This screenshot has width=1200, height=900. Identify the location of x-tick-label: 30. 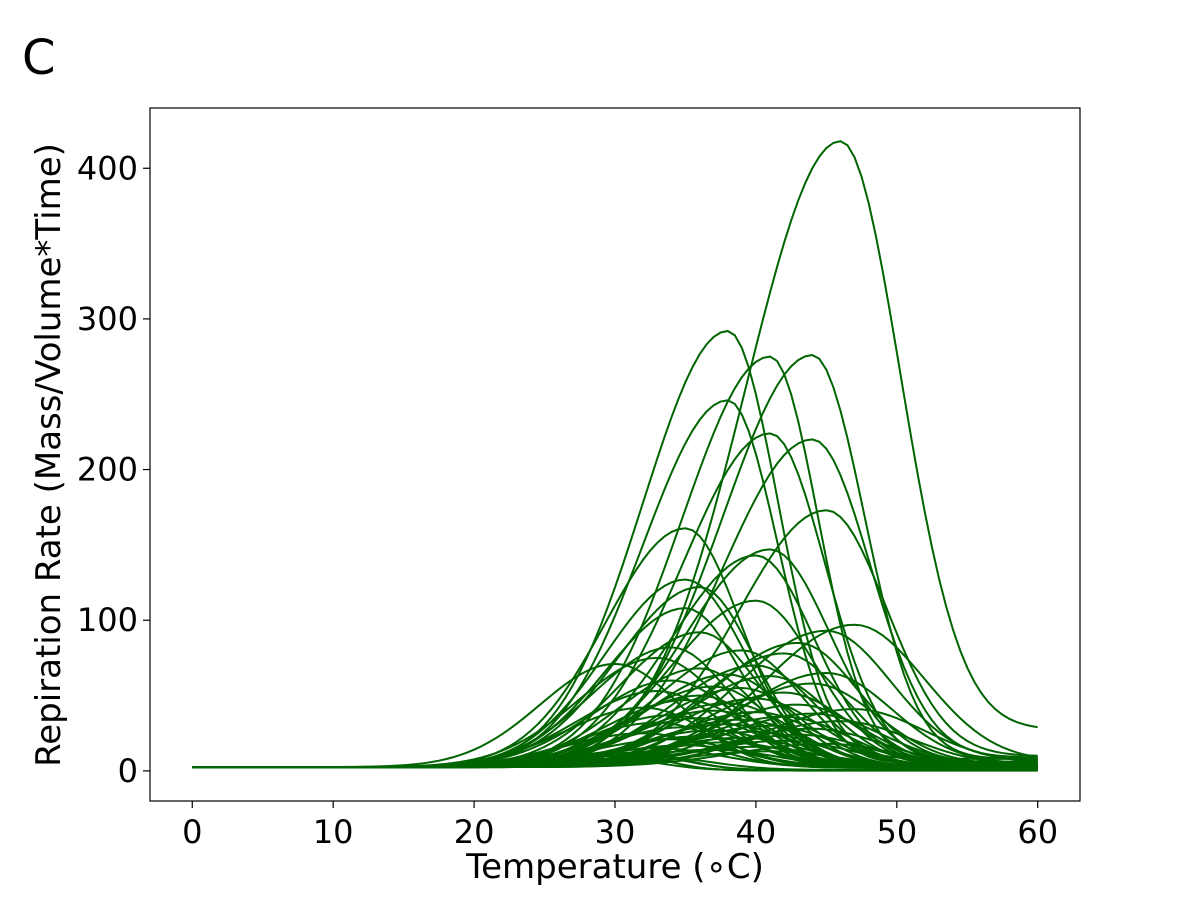
(615, 832).